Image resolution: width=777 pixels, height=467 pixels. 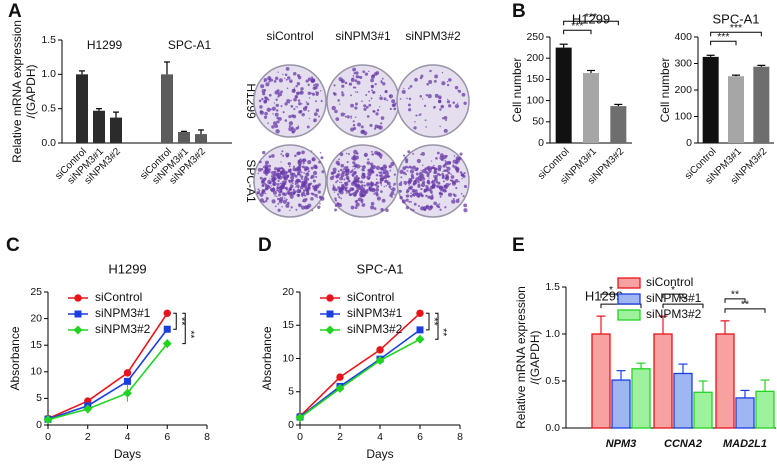 I want to click on column-label: siControl, so click(x=289, y=36).